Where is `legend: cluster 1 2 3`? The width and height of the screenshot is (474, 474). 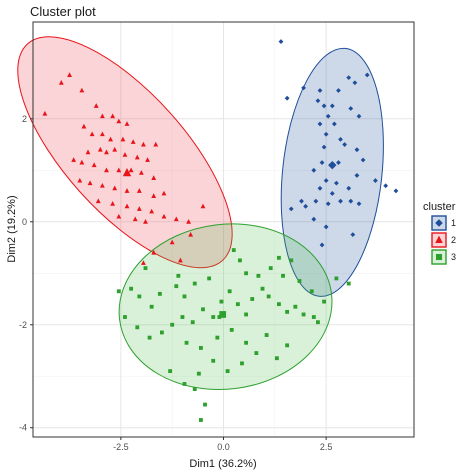 legend: cluster 1 2 3 is located at coordinates (439, 233).